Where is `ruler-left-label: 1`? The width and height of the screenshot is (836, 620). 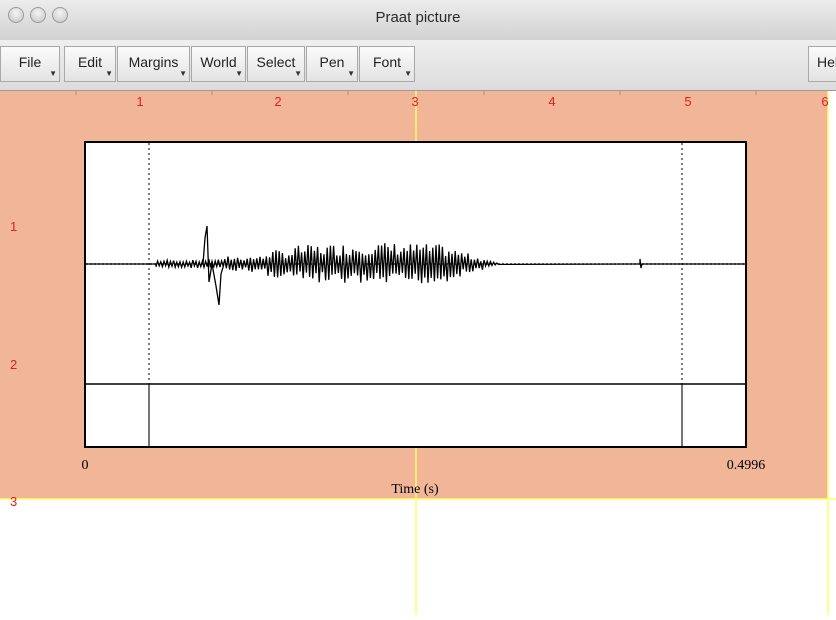 ruler-left-label: 1 is located at coordinates (13, 226).